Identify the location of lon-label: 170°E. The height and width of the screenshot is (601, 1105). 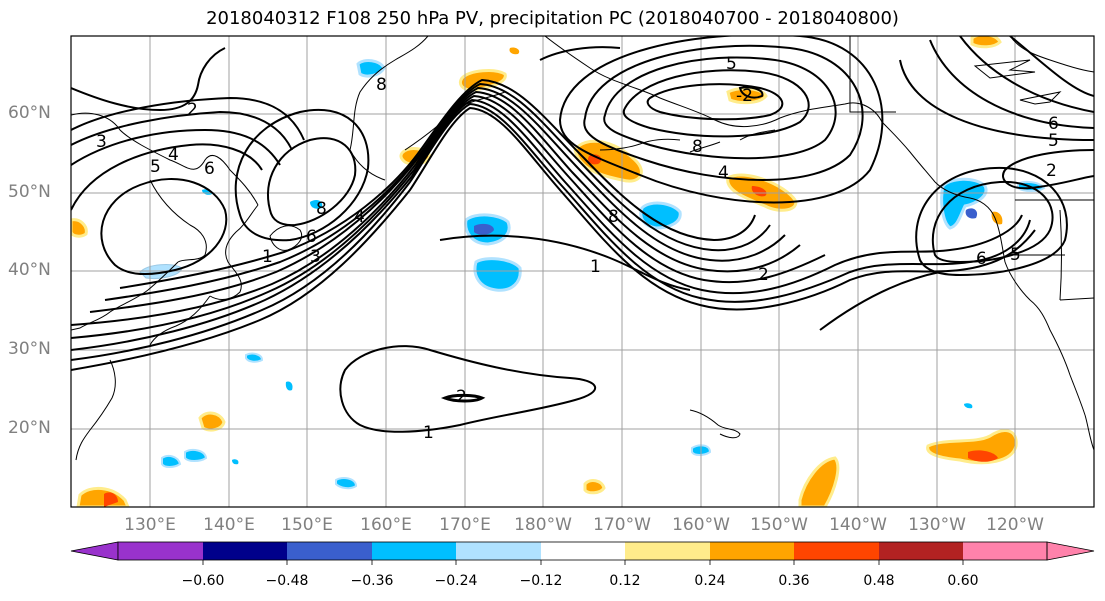
(465, 525).